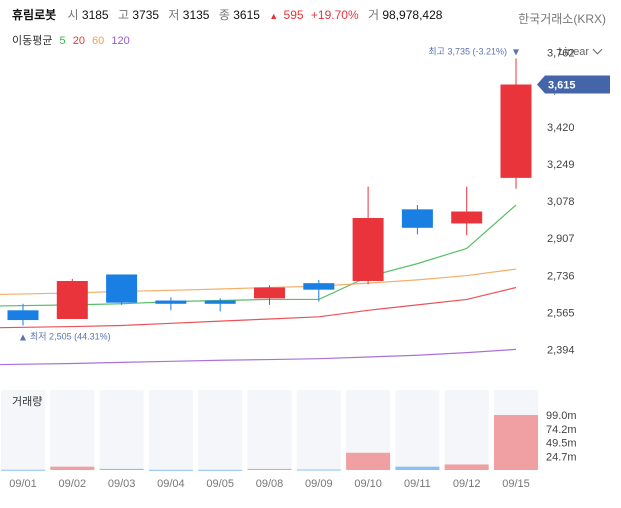 The height and width of the screenshot is (508, 621). Describe the element at coordinates (561, 239) in the screenshot. I see `y-tick-label: 2,907` at that location.